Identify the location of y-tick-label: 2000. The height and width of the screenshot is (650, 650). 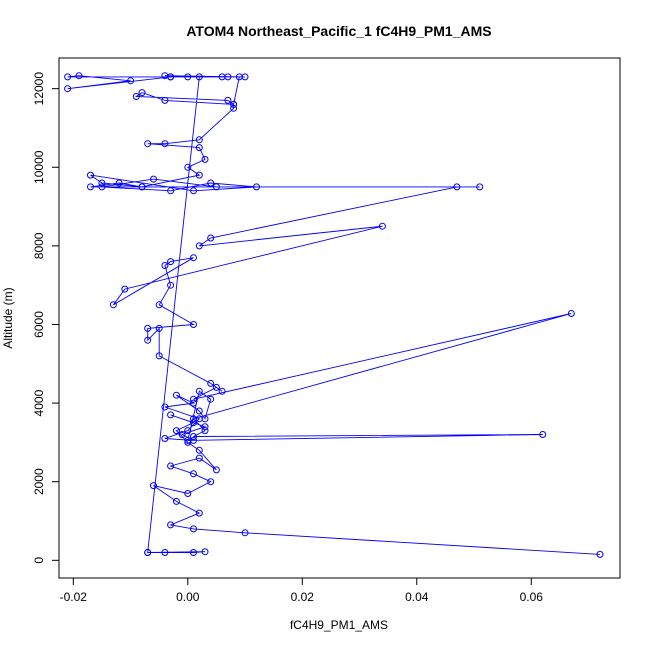
(39, 481).